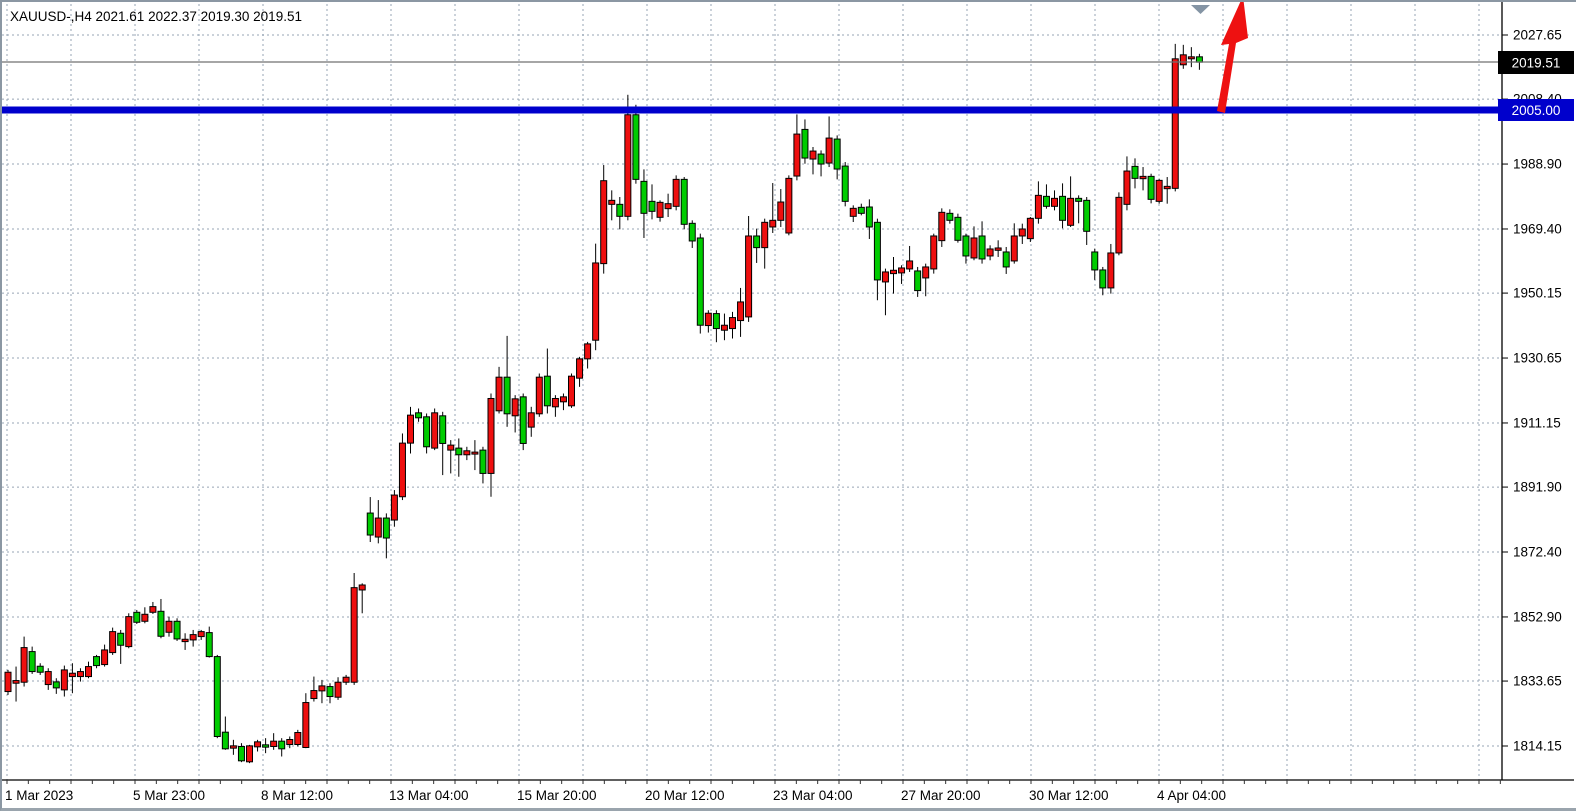  Describe the element at coordinates (297, 795) in the screenshot. I see `time-axis-label: 8 Mar 12:00` at that location.